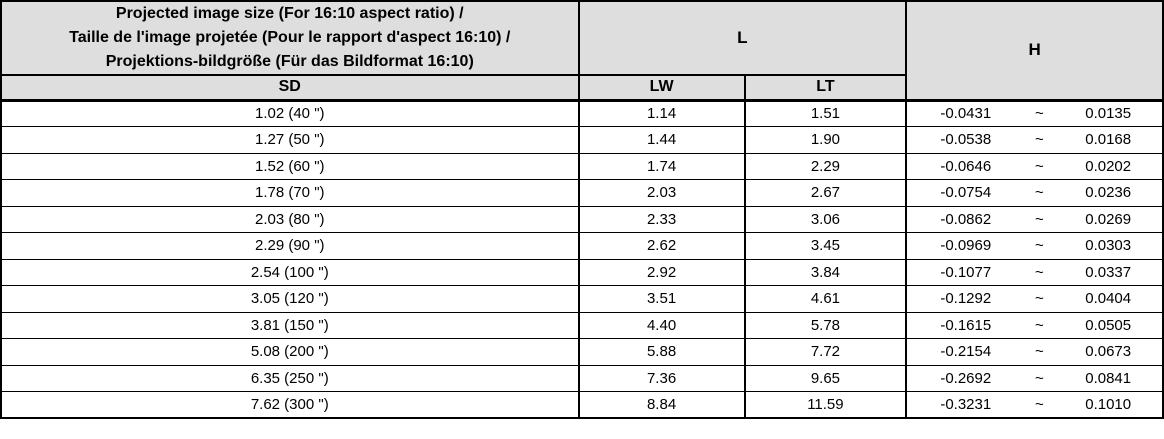  What do you see at coordinates (825, 140) in the screenshot?
I see `lt-cell: 1.90` at bounding box center [825, 140].